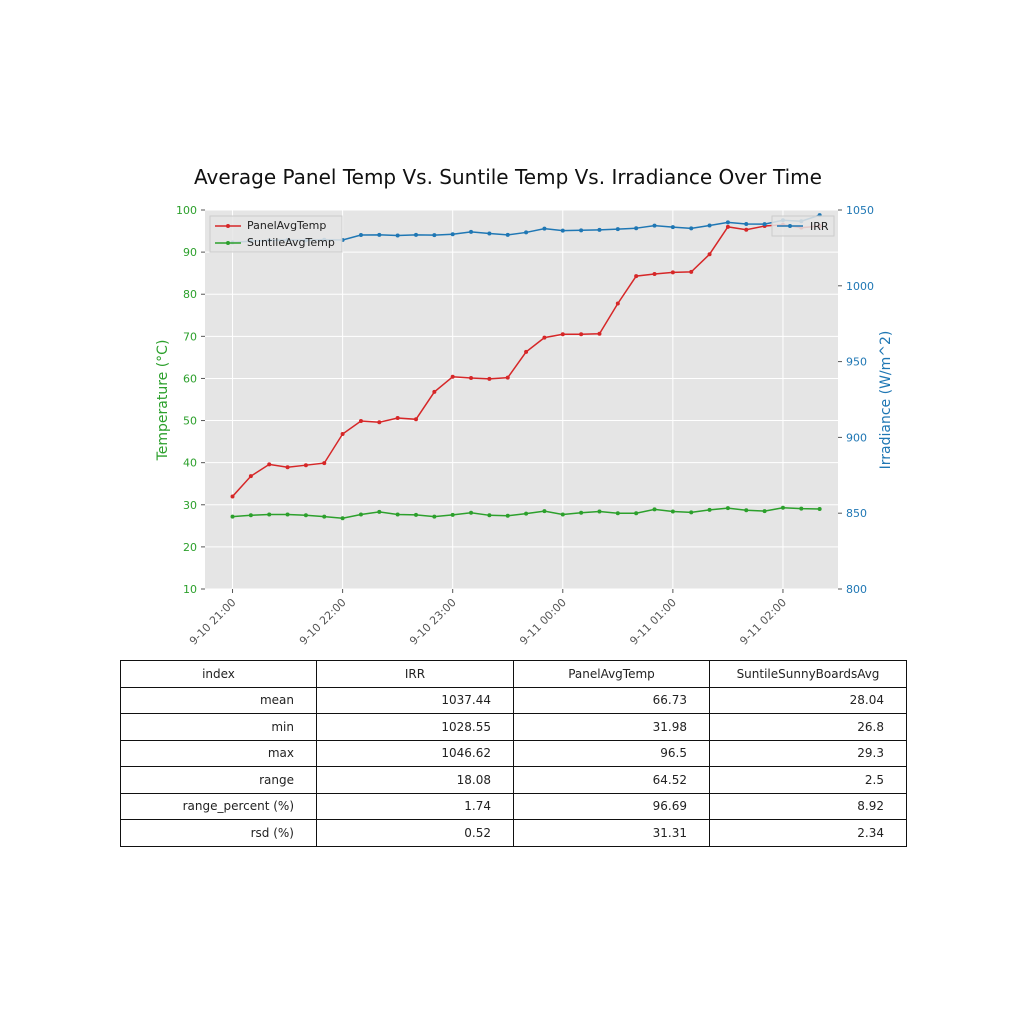  Describe the element at coordinates (763, 622) in the screenshot. I see `x-tick-label: 9-11 02:00` at that location.